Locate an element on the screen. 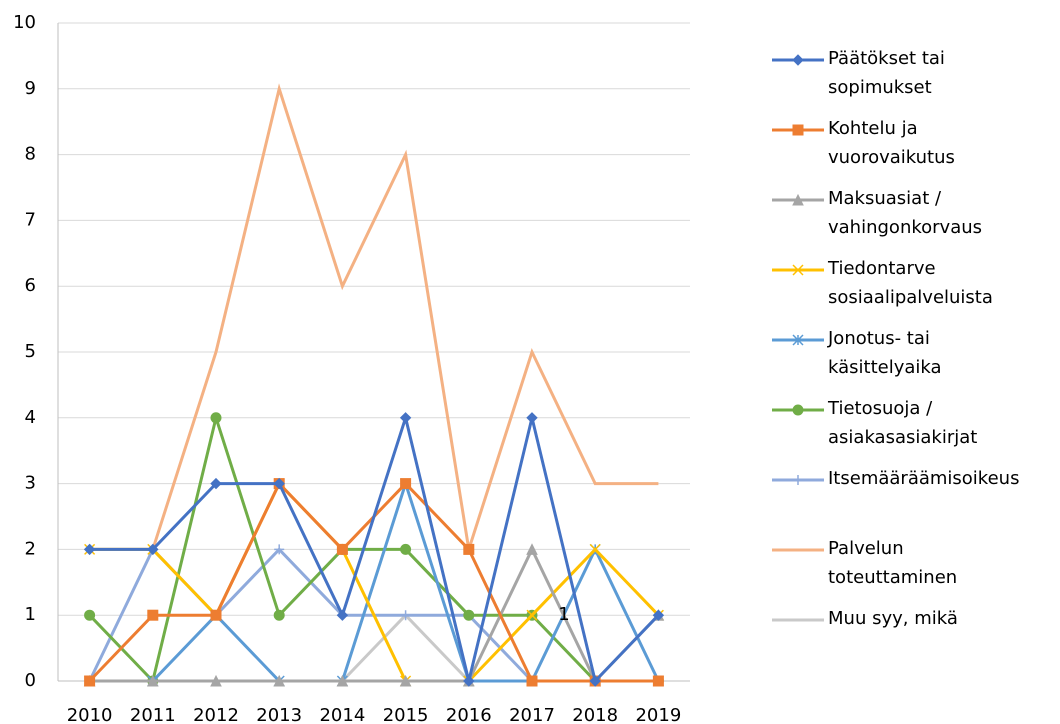  legend-entry: Jonotus- tai käsittelyaika is located at coordinates (915, 359).